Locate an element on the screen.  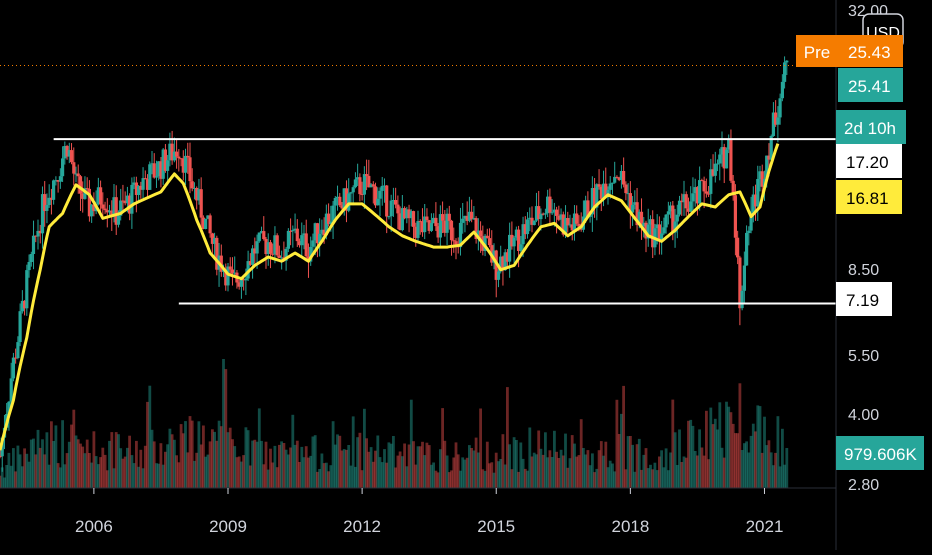
volume-value: 979.606K is located at coordinates (880, 454).